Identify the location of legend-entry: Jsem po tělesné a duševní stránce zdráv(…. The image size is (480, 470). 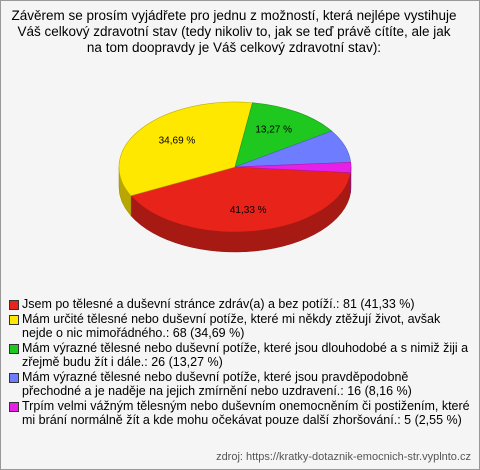
(239, 304).